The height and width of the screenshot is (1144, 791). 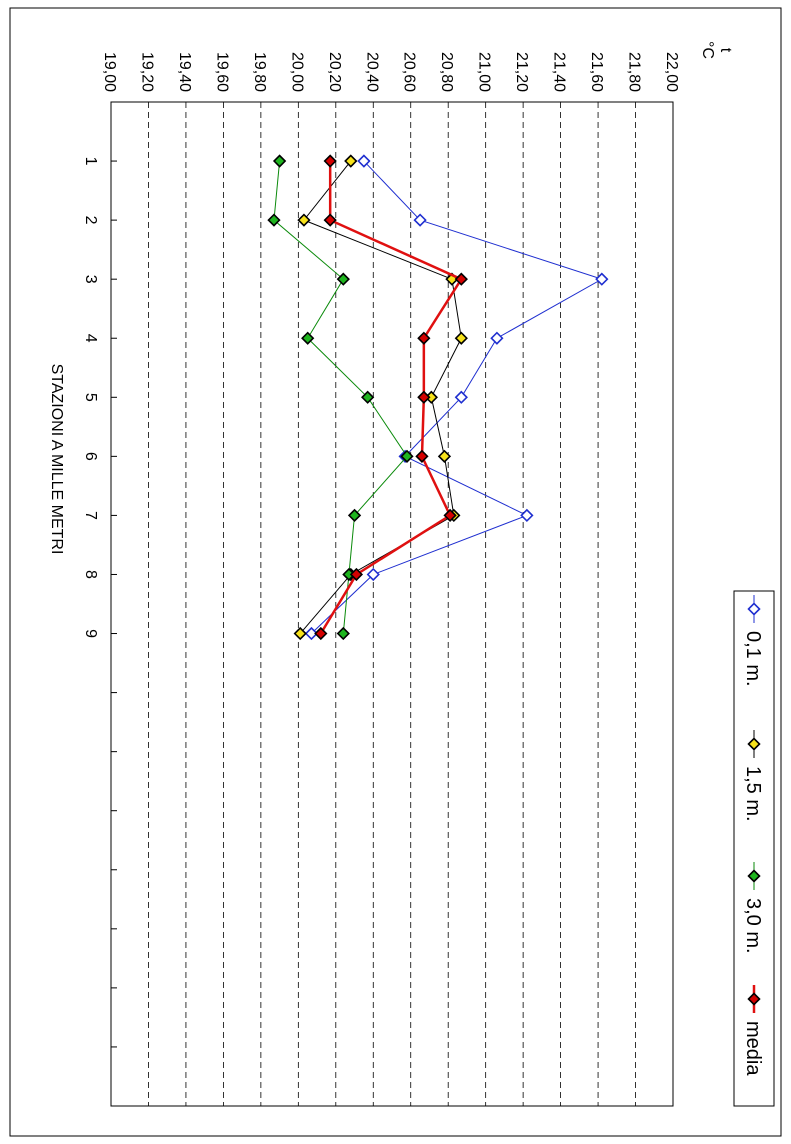 I want to click on y-axis-label-t: t, so click(x=725, y=50).